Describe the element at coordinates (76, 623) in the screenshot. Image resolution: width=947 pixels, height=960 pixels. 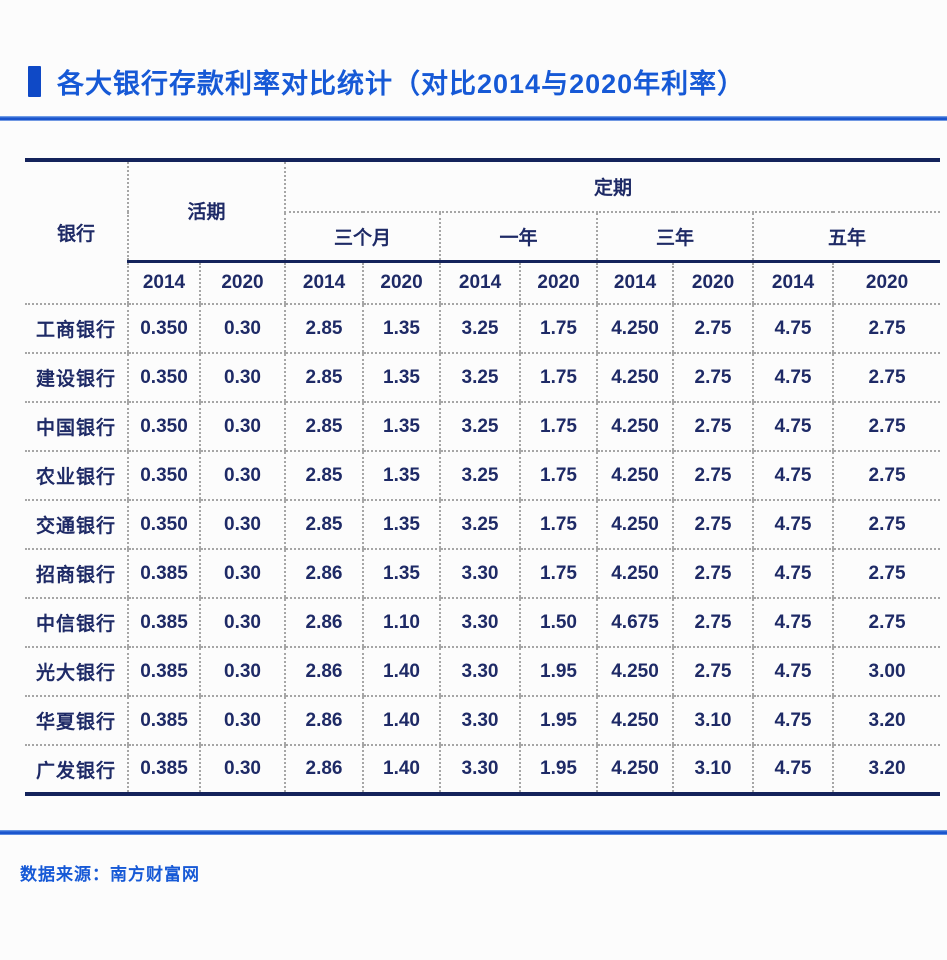
I see `bank-name: 中信银行` at that location.